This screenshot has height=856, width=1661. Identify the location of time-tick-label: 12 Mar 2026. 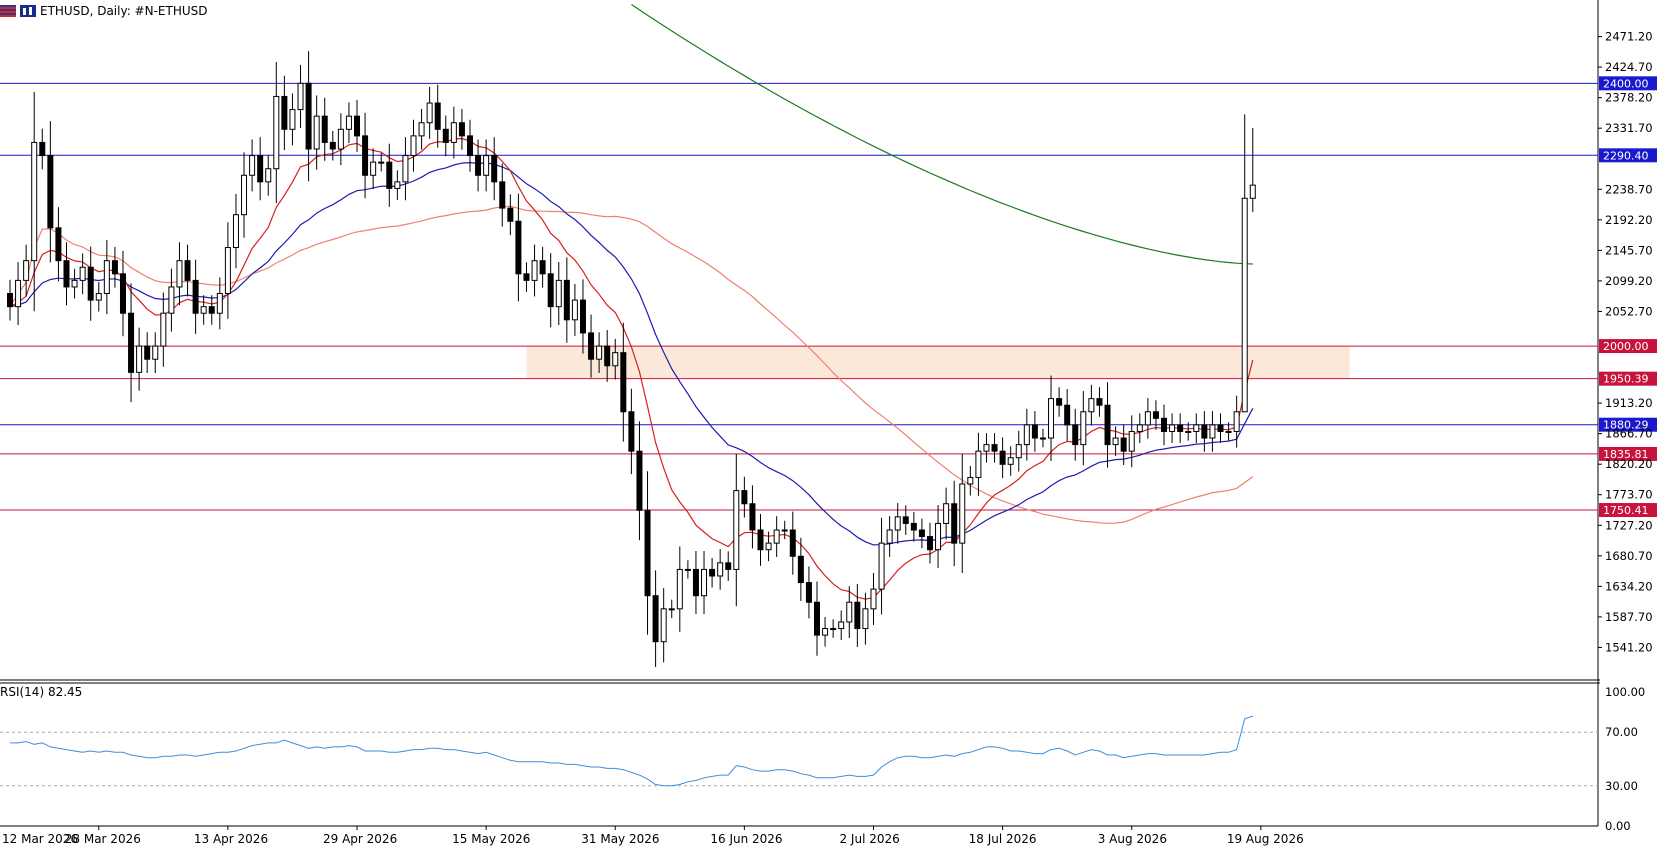
(40, 839).